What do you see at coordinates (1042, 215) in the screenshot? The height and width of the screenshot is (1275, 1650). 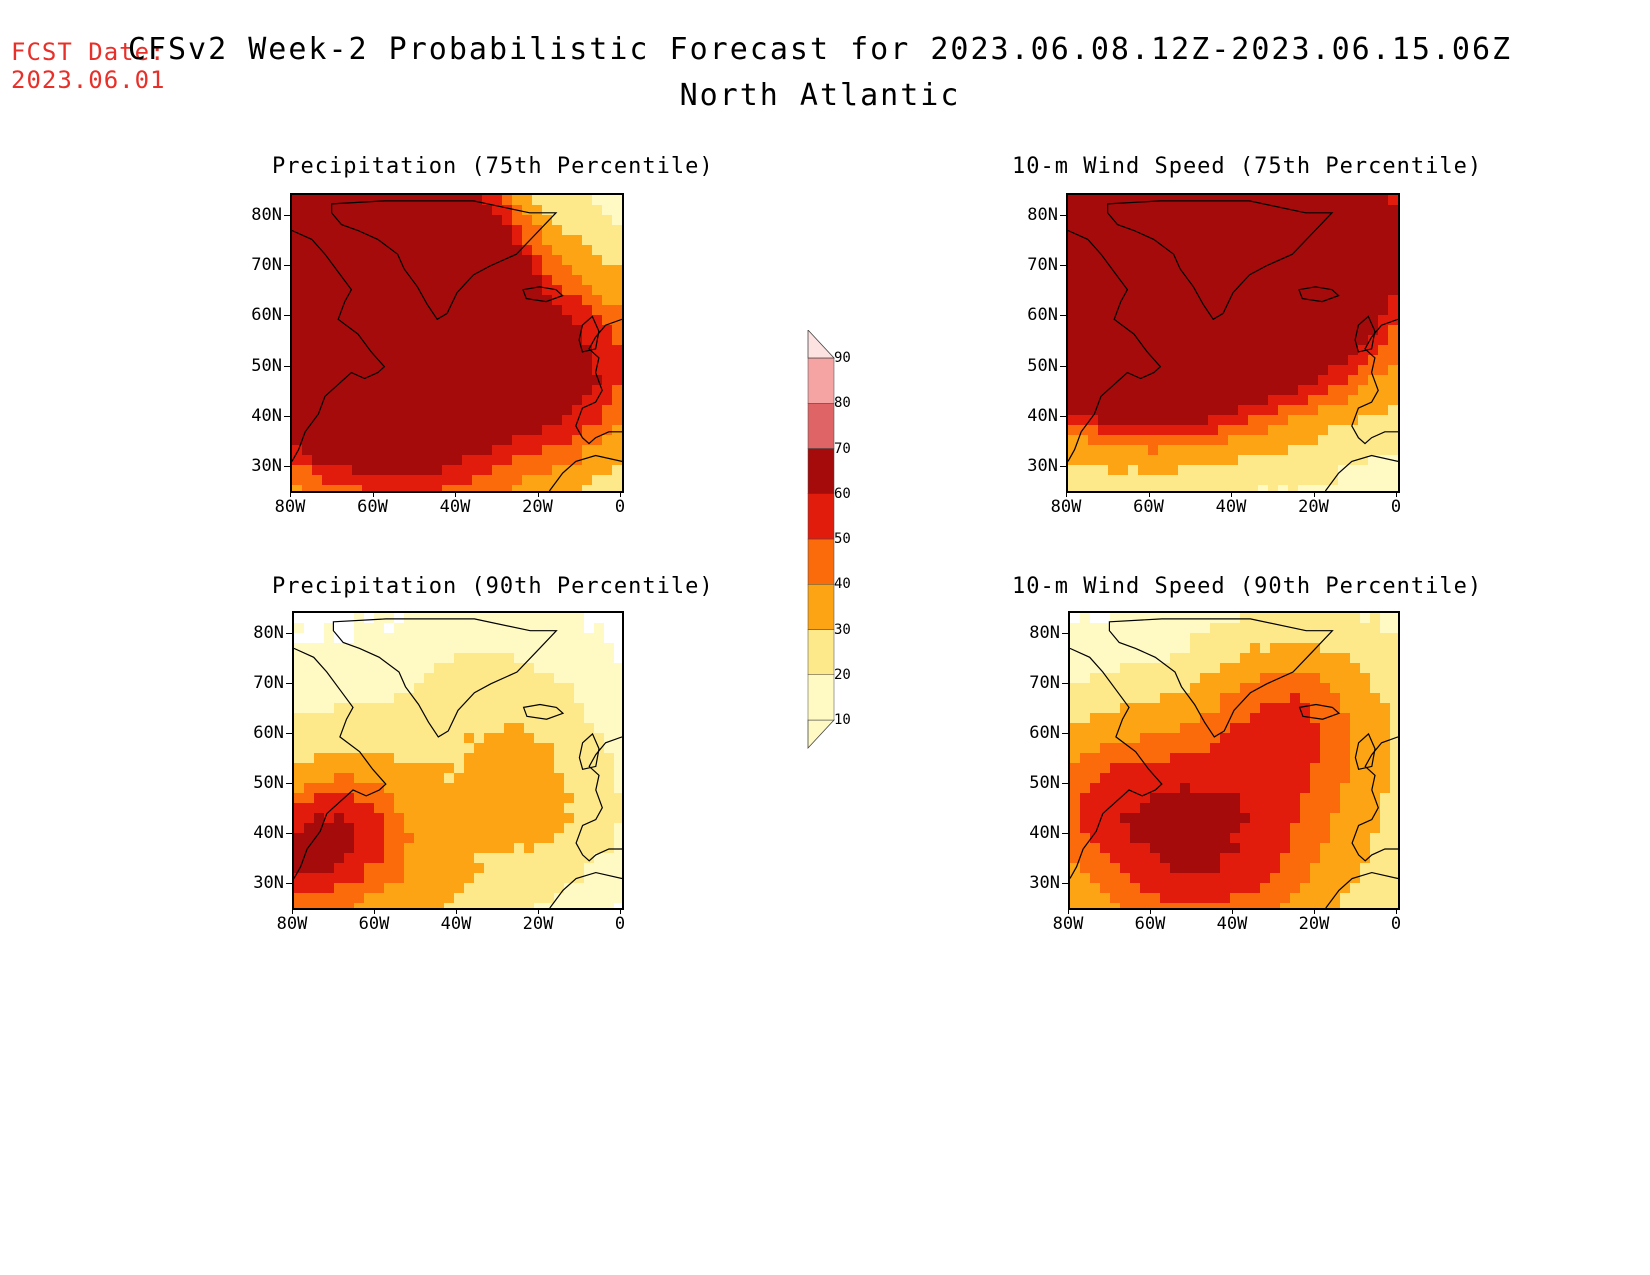 I see `latitude-label: 80N` at bounding box center [1042, 215].